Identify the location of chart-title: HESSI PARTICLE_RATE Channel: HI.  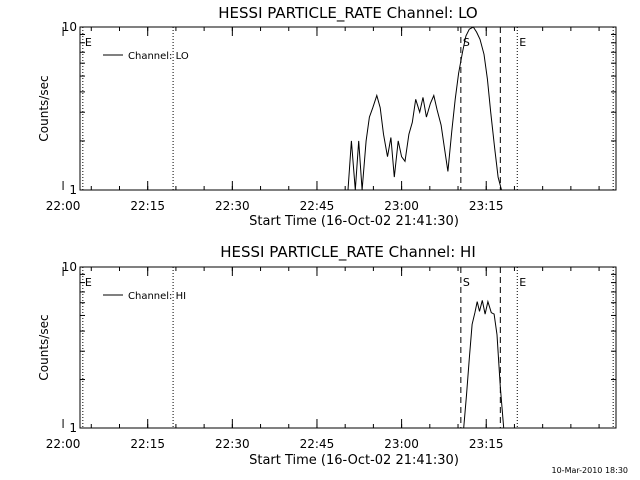
(348, 252).